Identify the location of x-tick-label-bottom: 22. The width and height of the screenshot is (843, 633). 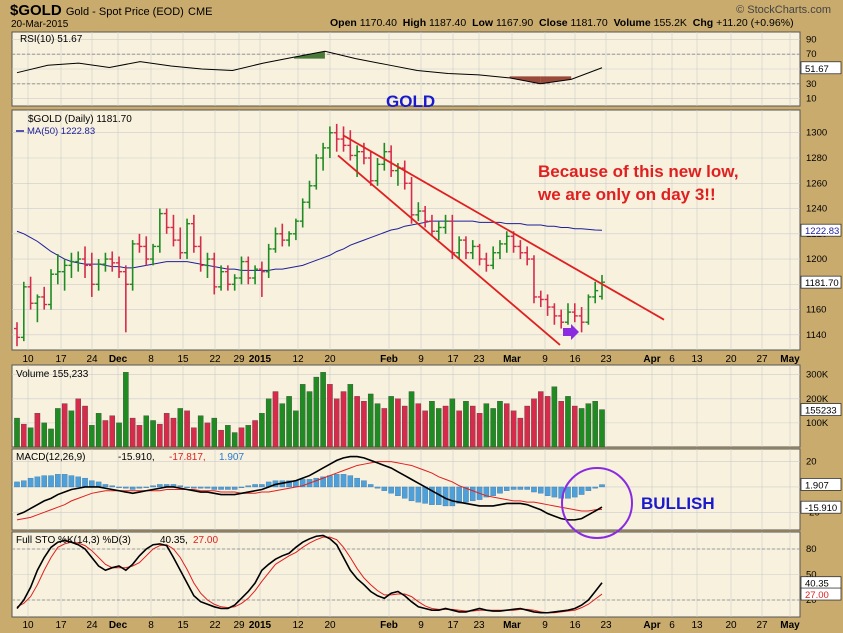
(215, 625).